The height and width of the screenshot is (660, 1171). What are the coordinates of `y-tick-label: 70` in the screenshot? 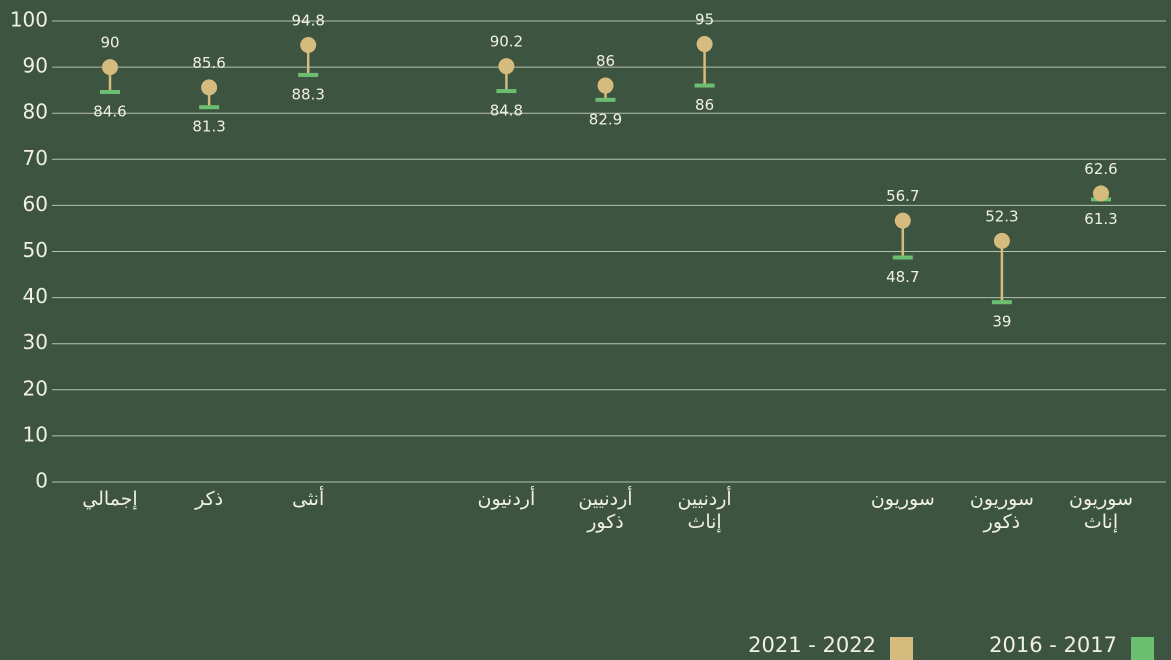 It's located at (35, 158).